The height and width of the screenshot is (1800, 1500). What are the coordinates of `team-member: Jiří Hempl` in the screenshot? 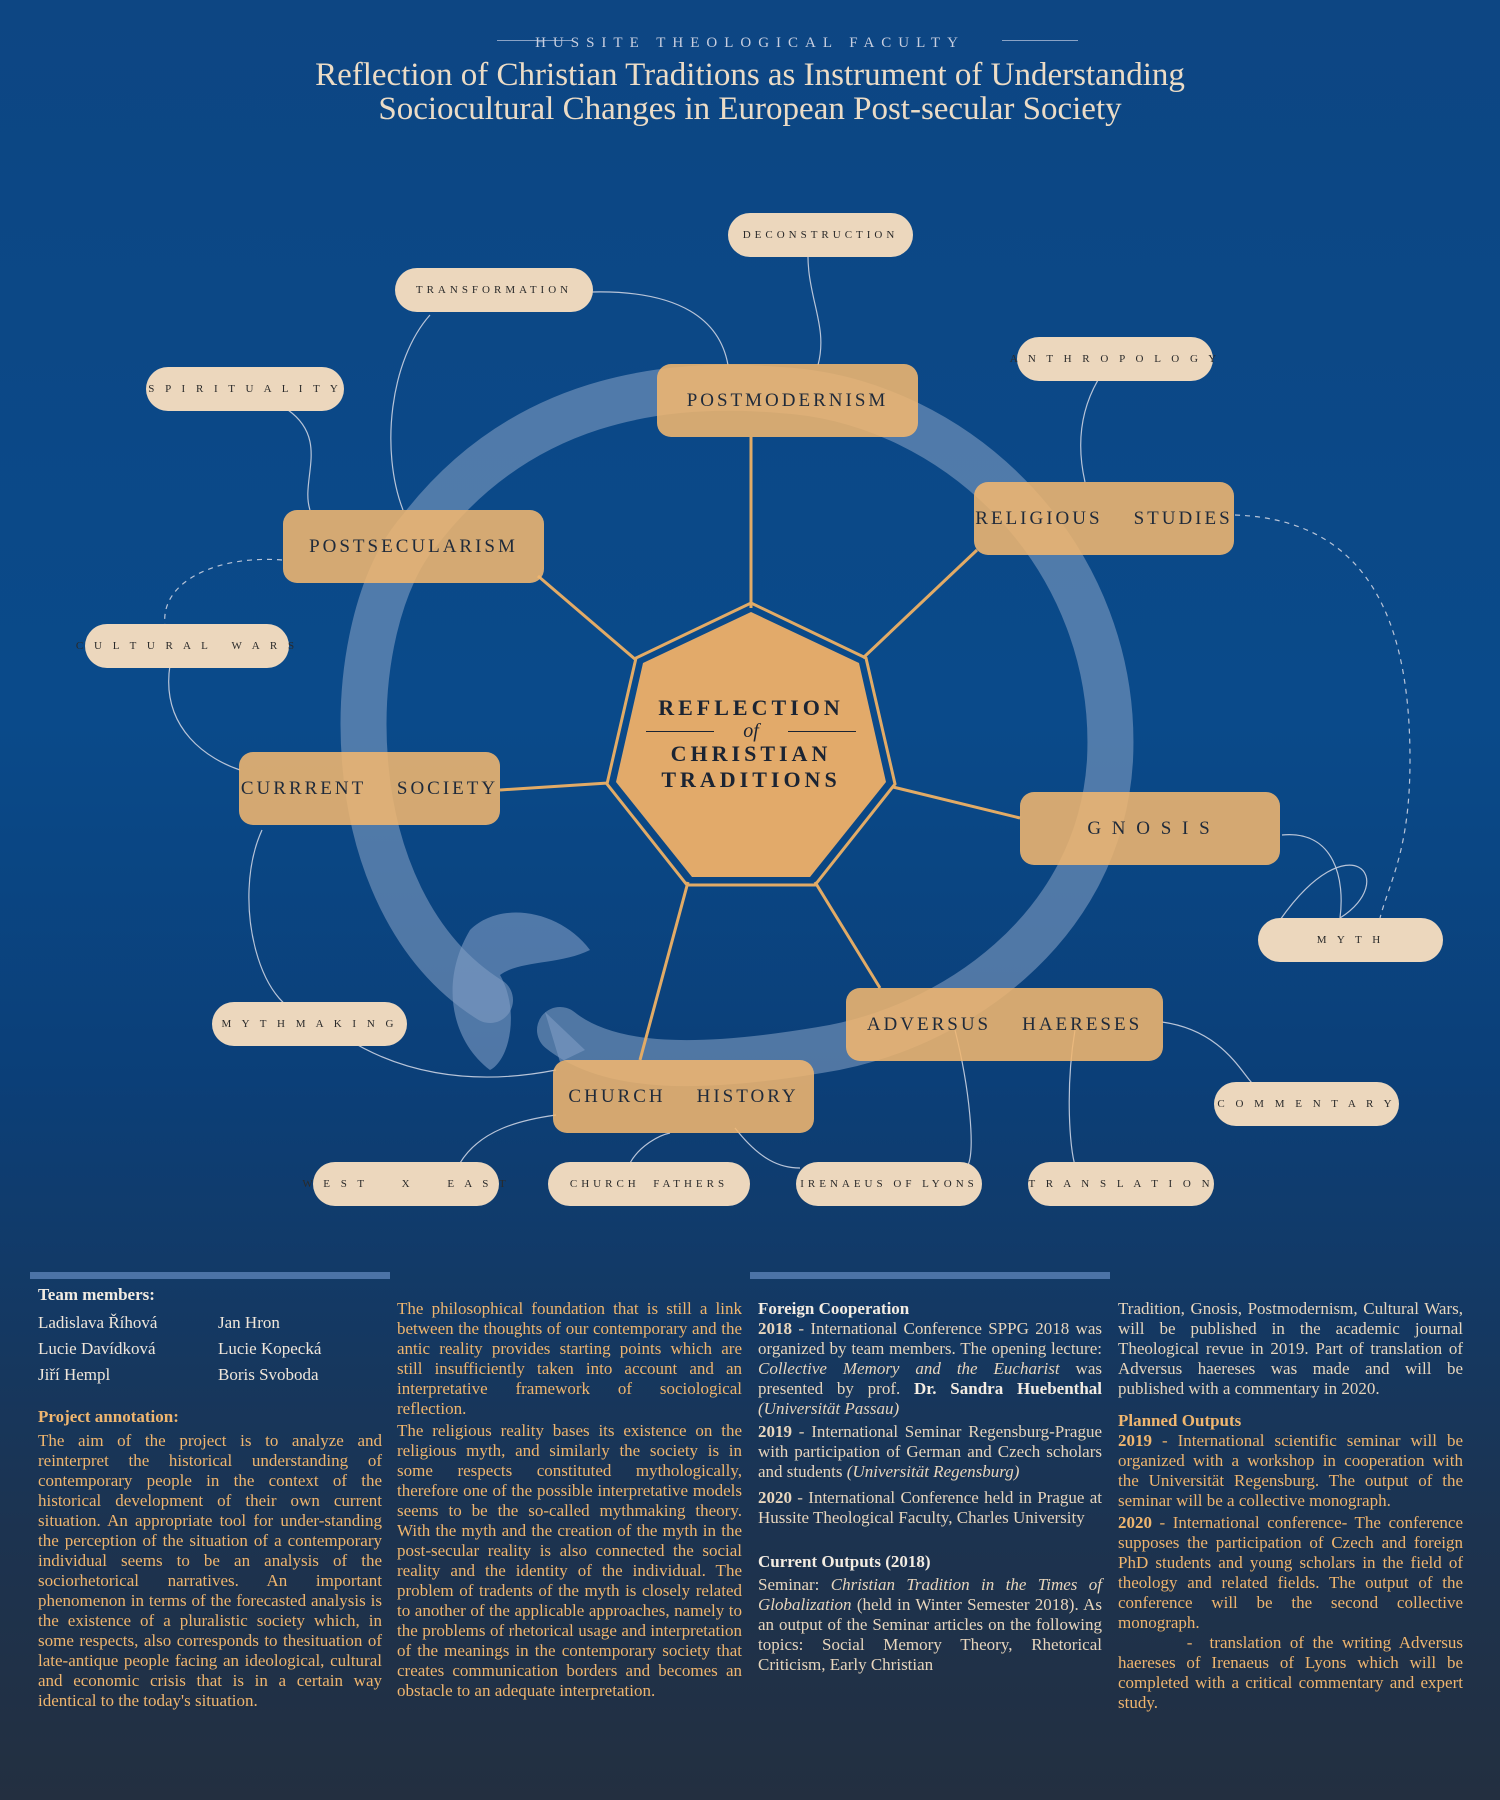 It's located at (74, 1374).